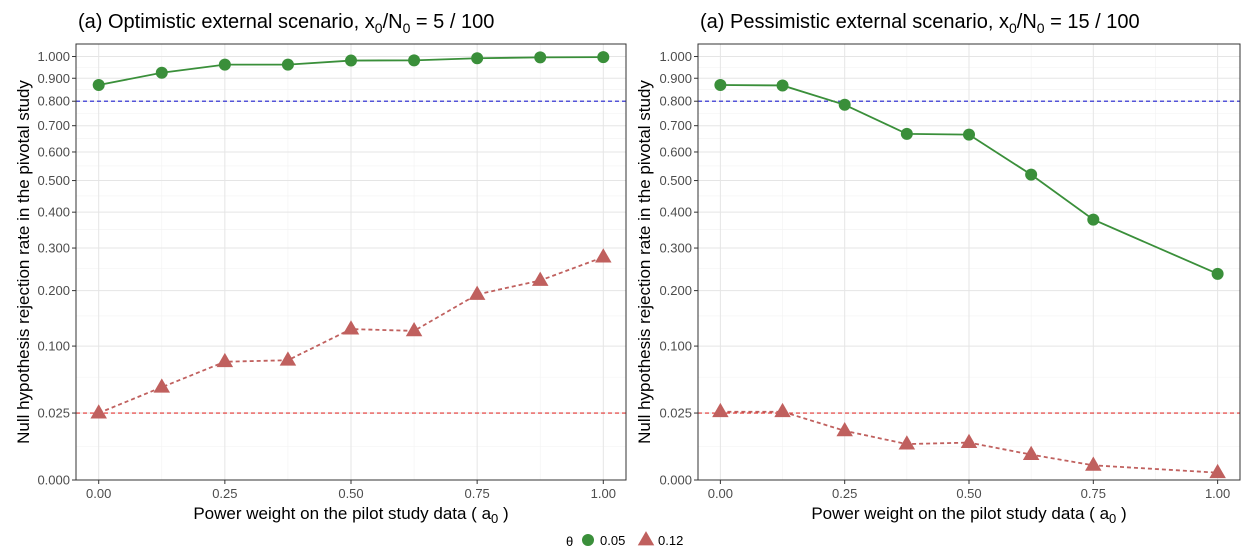 Image resolution: width=1244 pixels, height=553 pixels. What do you see at coordinates (98, 493) in the screenshot?
I see `x-tick-label: 0.00` at bounding box center [98, 493].